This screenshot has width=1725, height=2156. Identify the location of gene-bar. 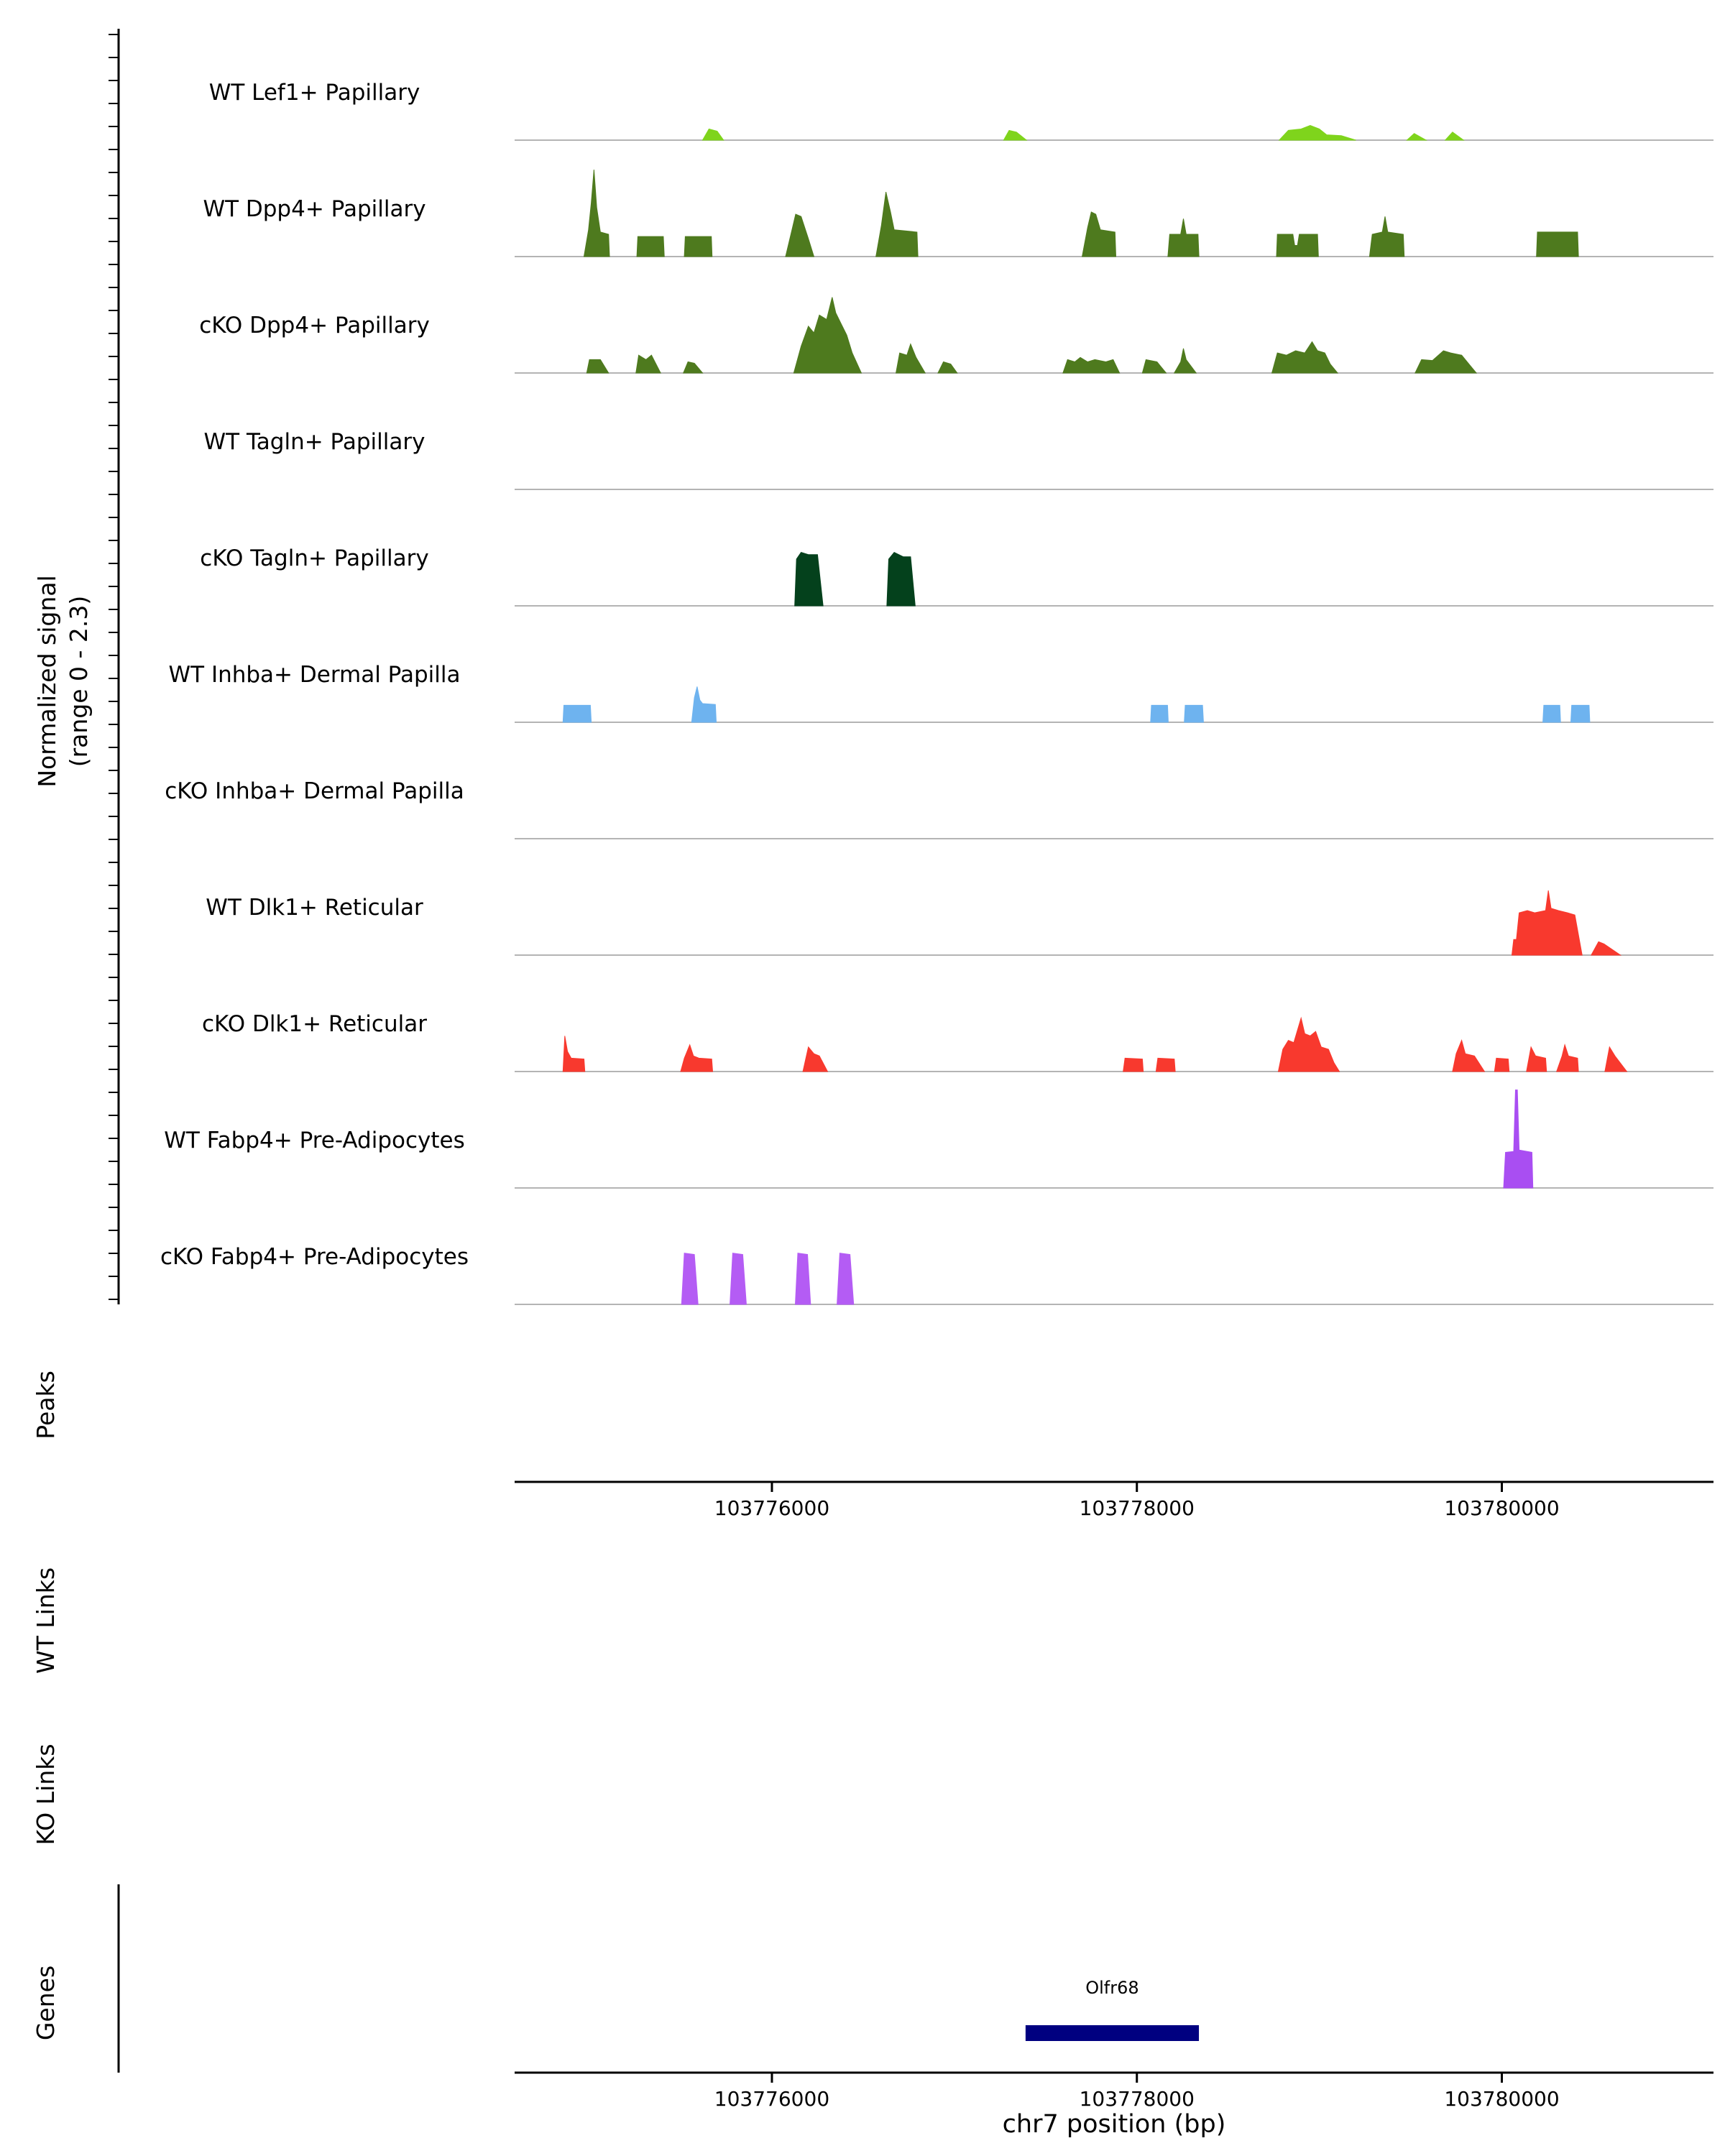
(1112, 2033).